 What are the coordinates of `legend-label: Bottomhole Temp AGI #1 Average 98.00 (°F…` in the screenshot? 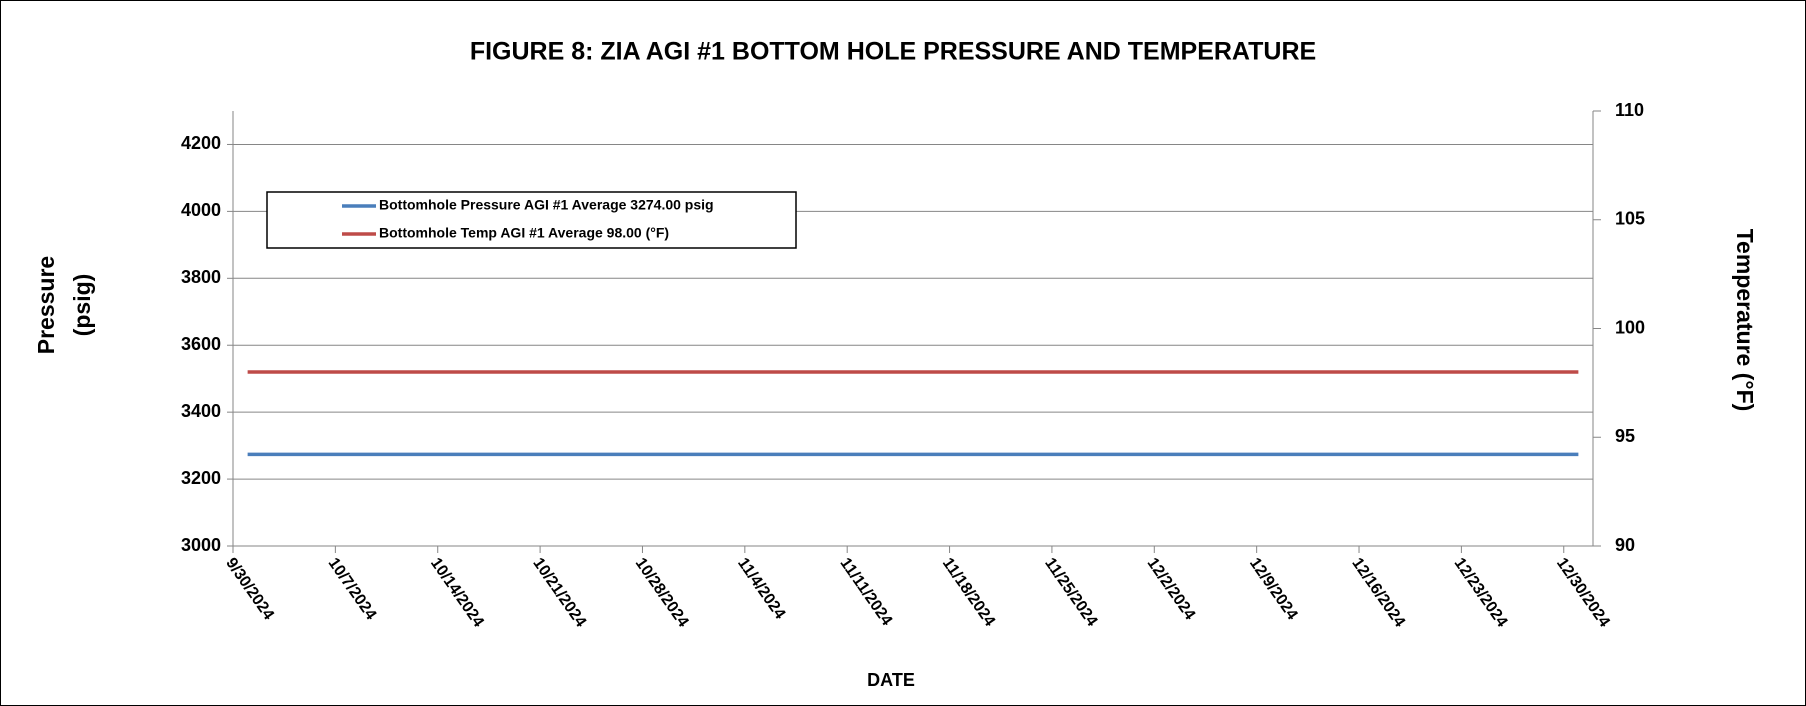 It's located at (524, 233).